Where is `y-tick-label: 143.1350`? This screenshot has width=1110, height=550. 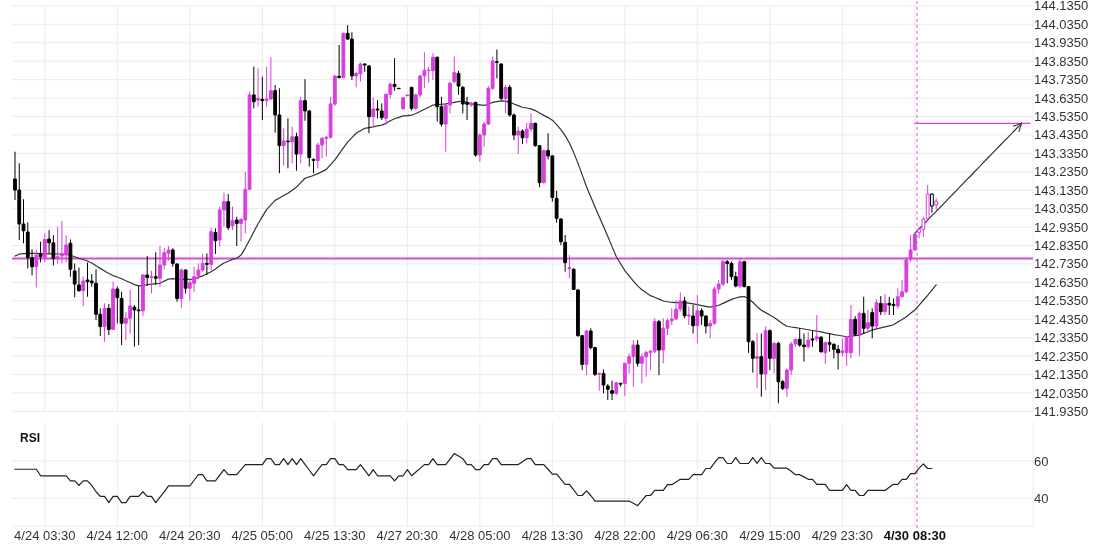
y-tick-label: 143.1350 is located at coordinates (1061, 190).